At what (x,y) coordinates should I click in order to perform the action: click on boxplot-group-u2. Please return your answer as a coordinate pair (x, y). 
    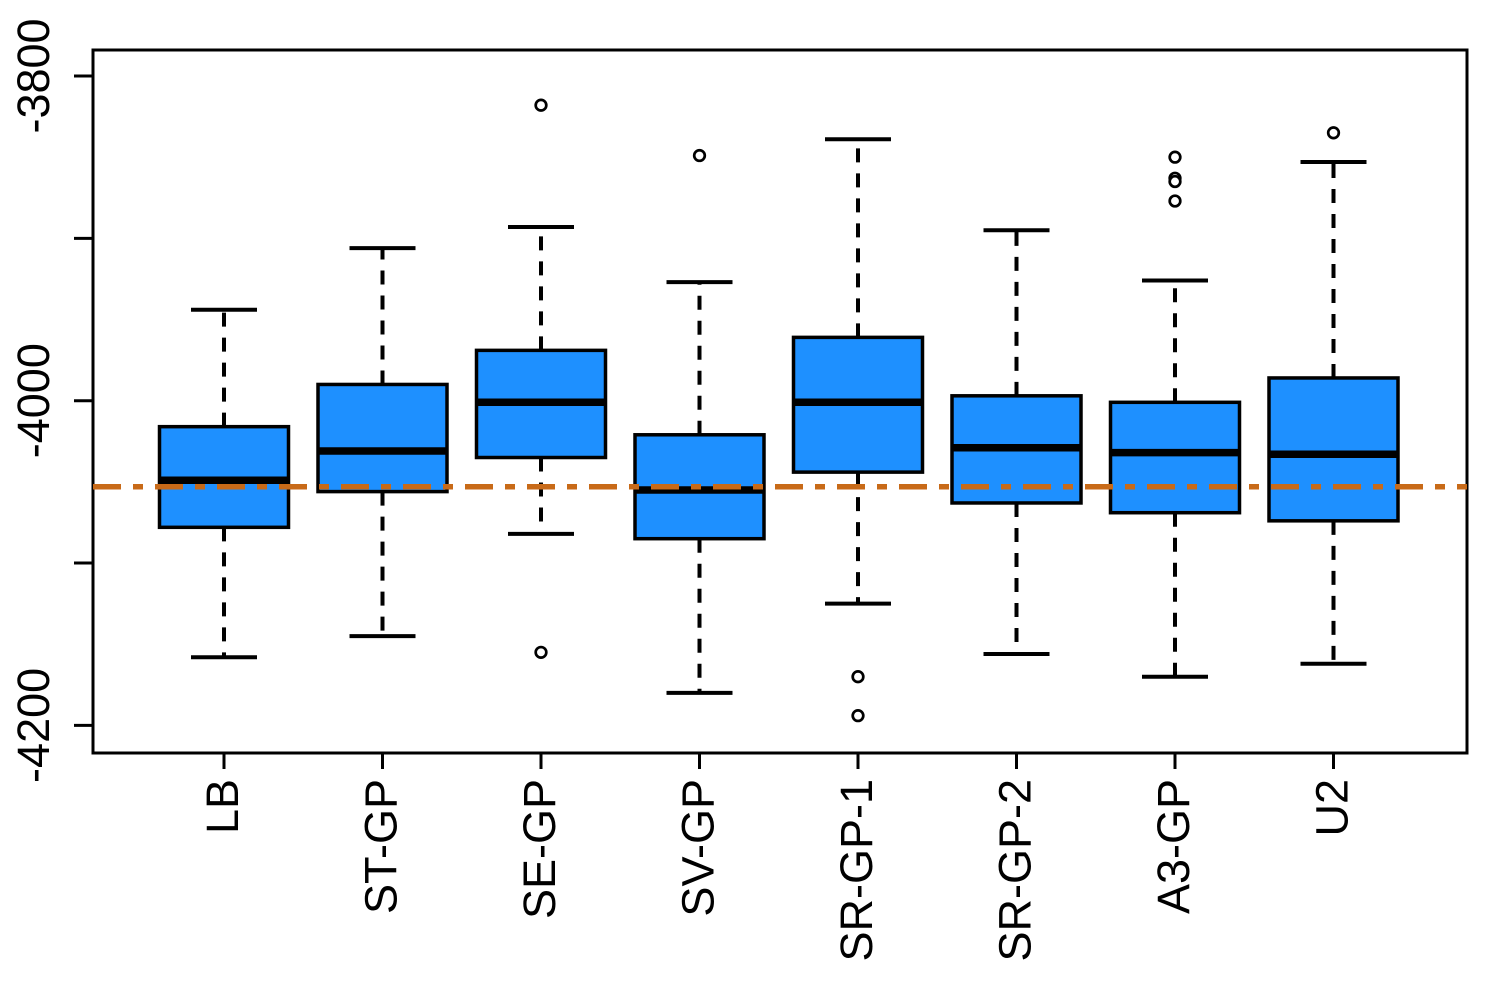
    Looking at the image, I should click on (1333, 396).